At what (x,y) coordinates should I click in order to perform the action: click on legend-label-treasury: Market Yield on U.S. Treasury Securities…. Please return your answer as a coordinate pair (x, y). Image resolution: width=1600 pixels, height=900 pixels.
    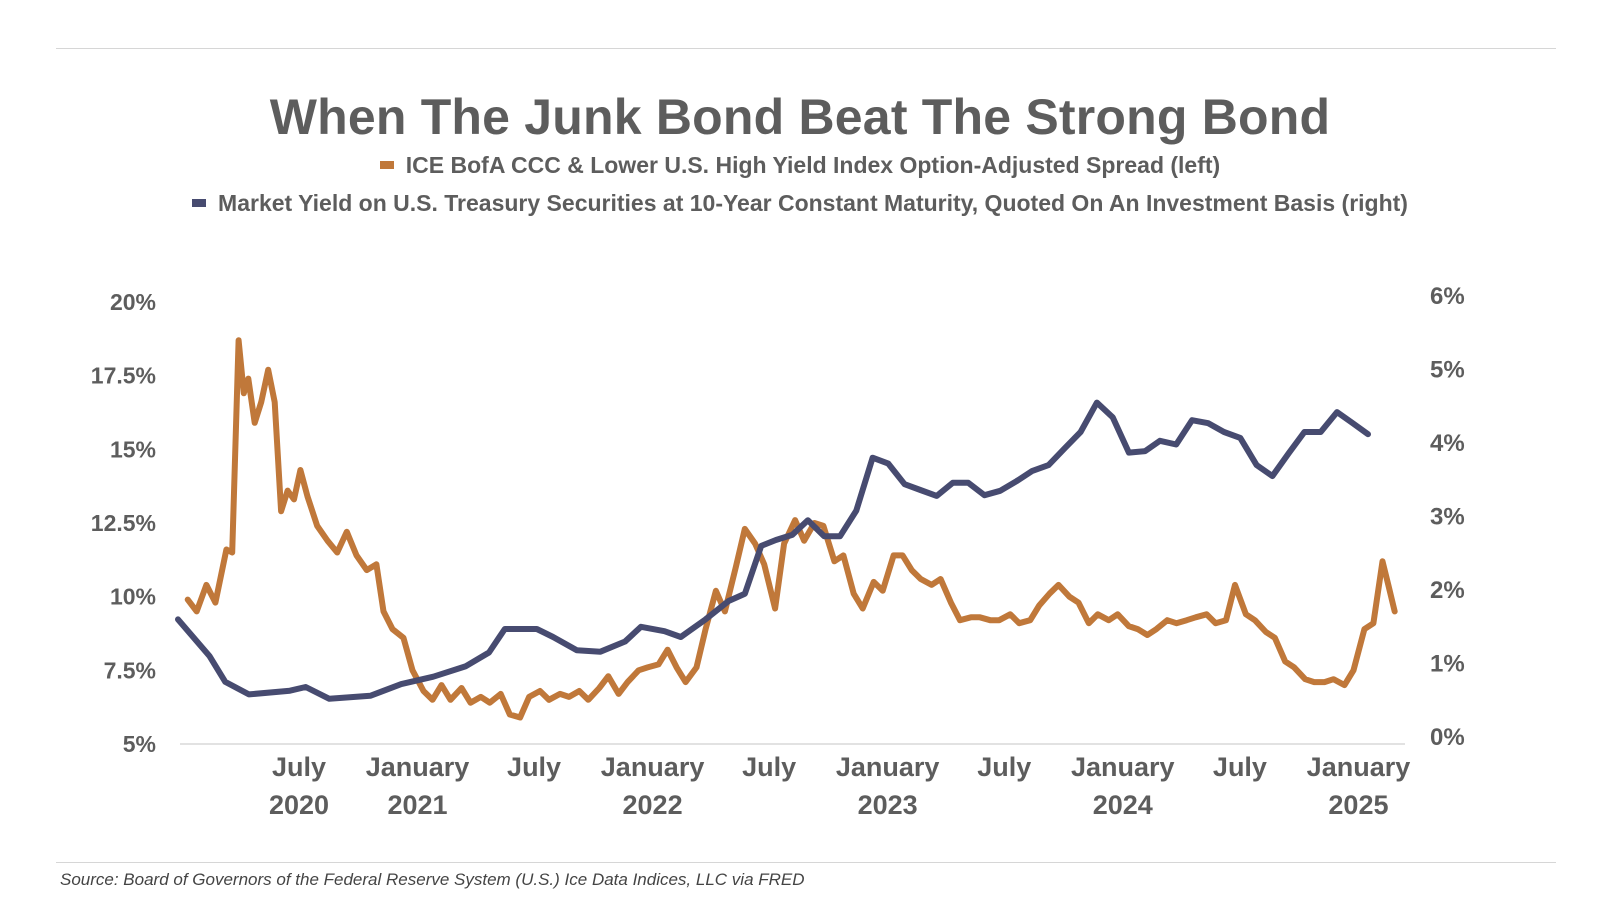
    Looking at the image, I should click on (813, 203).